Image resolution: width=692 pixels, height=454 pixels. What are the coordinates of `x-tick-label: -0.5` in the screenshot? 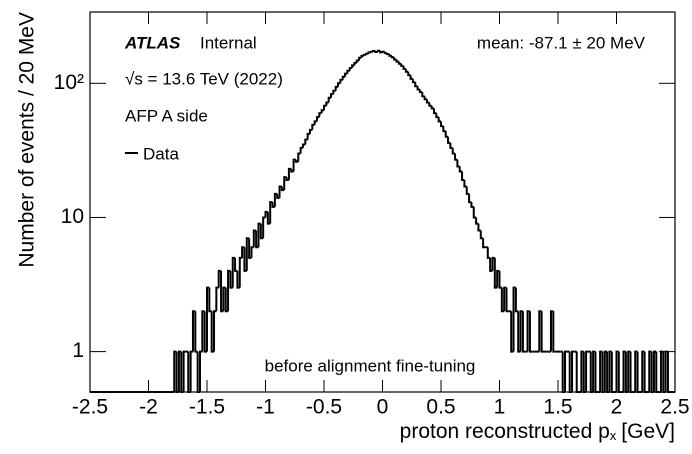 It's located at (324, 407).